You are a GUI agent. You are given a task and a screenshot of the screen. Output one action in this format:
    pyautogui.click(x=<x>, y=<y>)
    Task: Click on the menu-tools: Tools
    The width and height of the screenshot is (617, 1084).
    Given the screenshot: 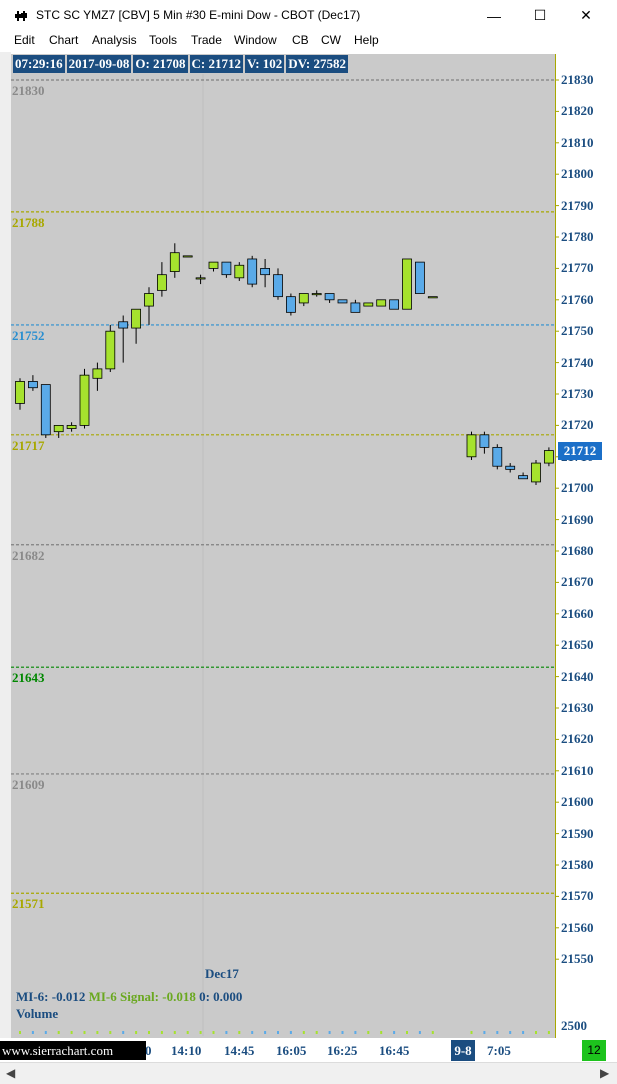 What is the action you would take?
    pyautogui.click(x=163, y=40)
    